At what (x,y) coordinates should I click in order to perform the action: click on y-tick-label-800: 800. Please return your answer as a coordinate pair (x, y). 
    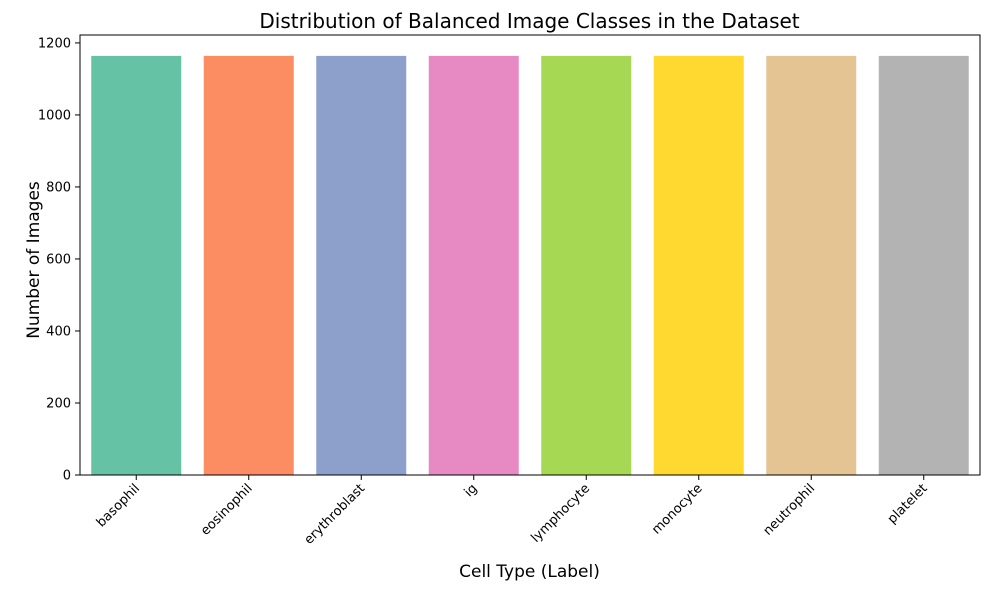
    Looking at the image, I should click on (58, 187).